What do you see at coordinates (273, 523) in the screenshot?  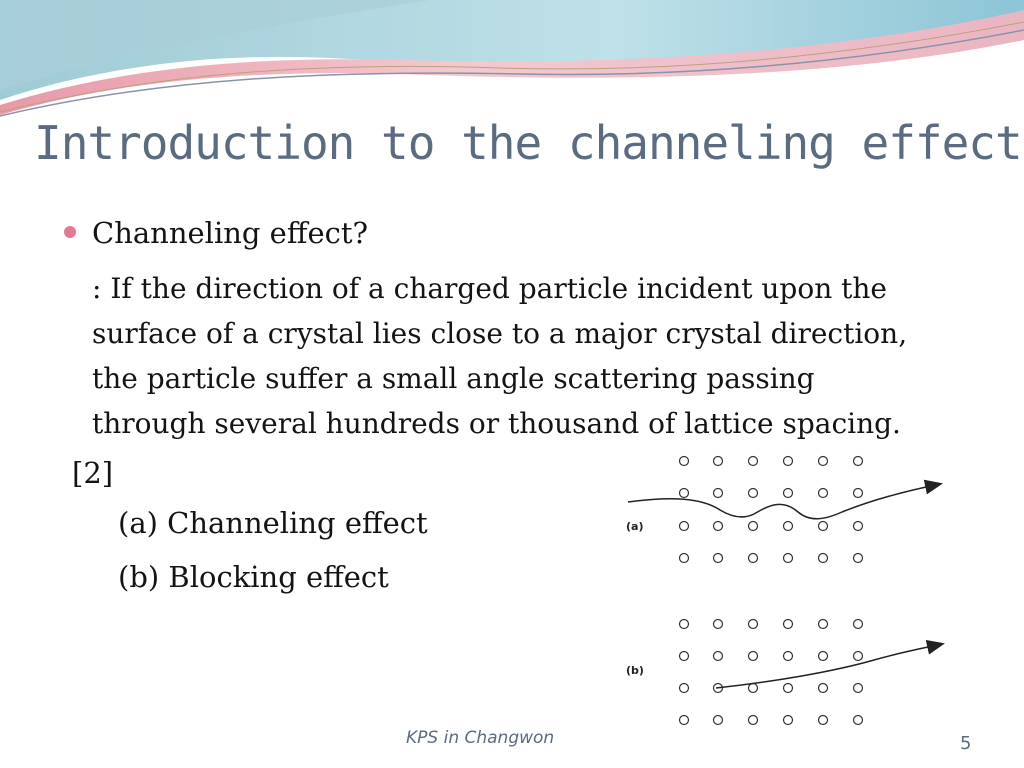 I see `sub-item-channeling: (a) Channeling effect` at bounding box center [273, 523].